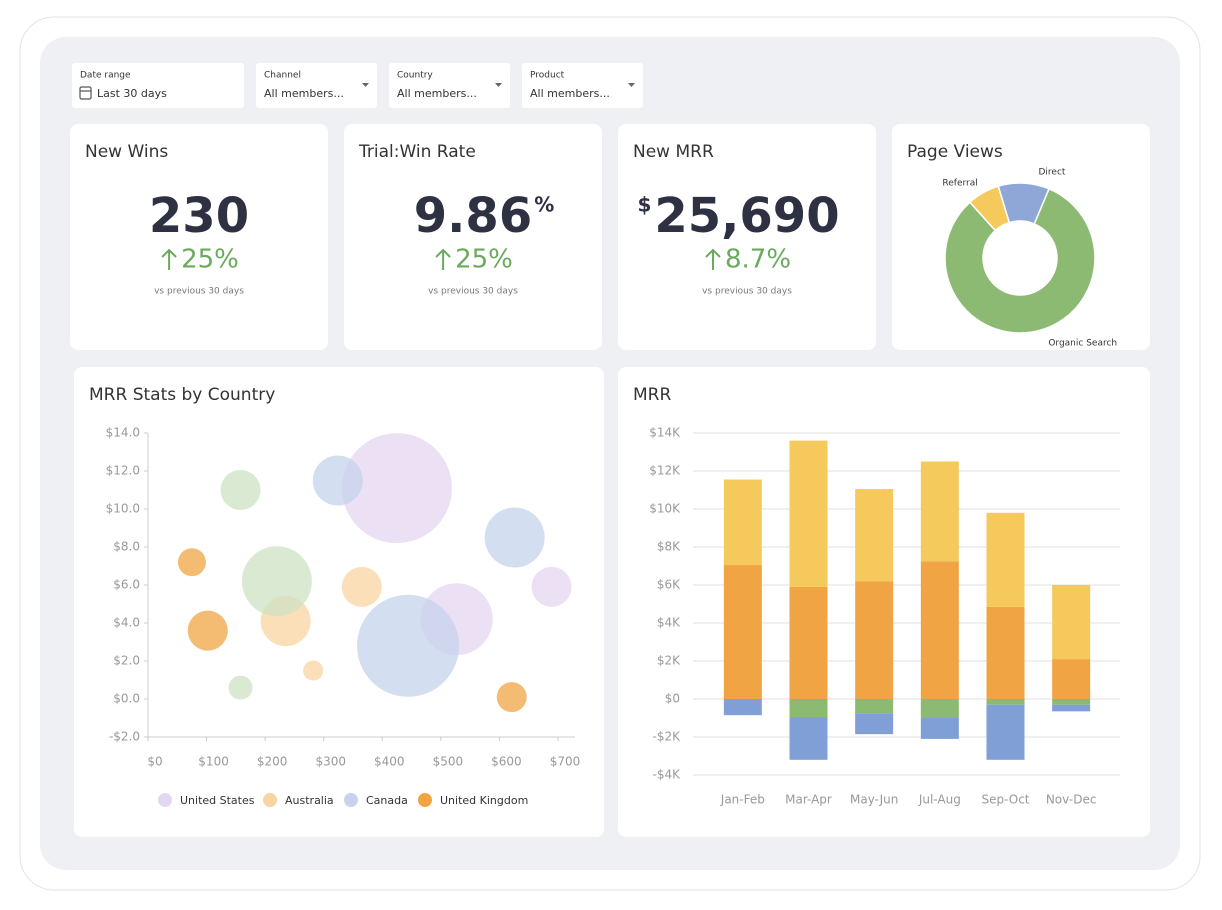  I want to click on filter-value: Last 30 days, so click(132, 93).